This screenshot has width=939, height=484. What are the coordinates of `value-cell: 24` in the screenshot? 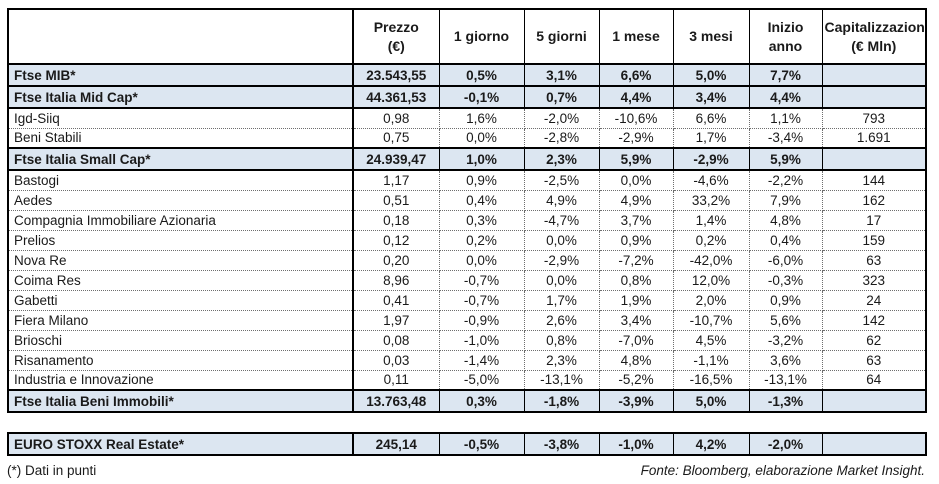 It's located at (874, 300).